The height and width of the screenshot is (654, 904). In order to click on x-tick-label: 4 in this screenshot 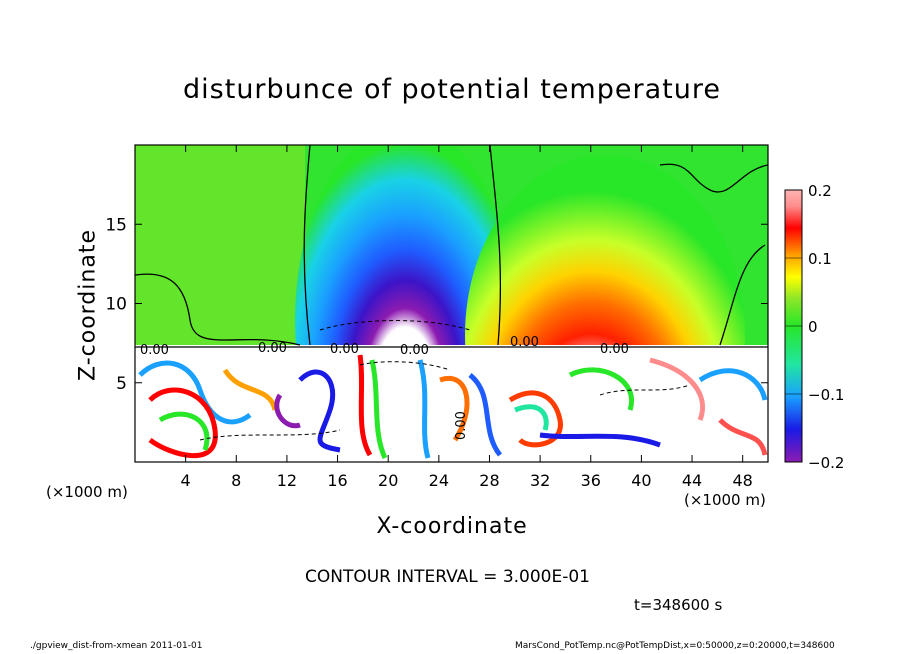, I will do `click(186, 480)`.